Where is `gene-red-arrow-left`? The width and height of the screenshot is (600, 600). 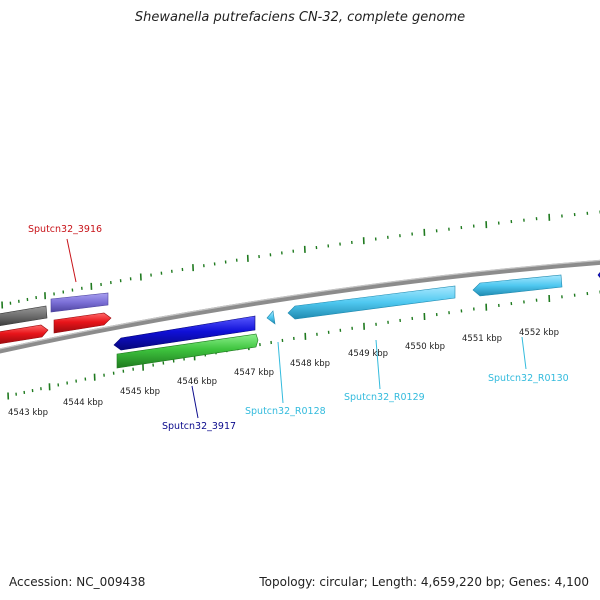 gene-red-arrow-left is located at coordinates (24, 334).